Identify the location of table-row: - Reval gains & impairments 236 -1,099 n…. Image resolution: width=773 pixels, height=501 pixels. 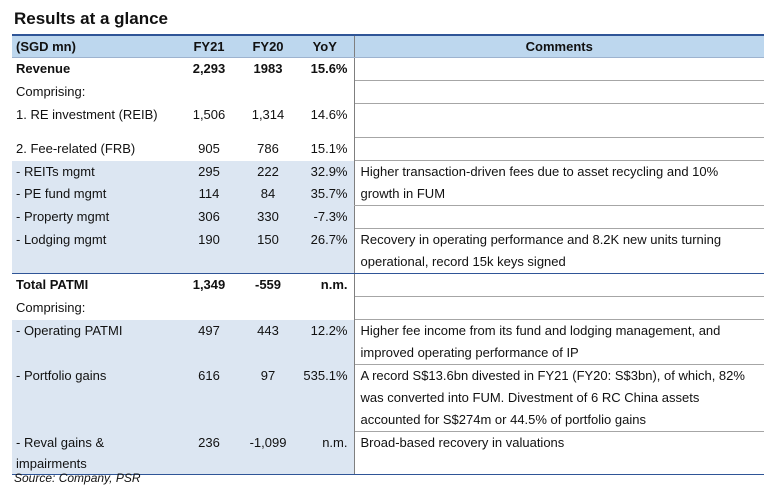
(388, 453).